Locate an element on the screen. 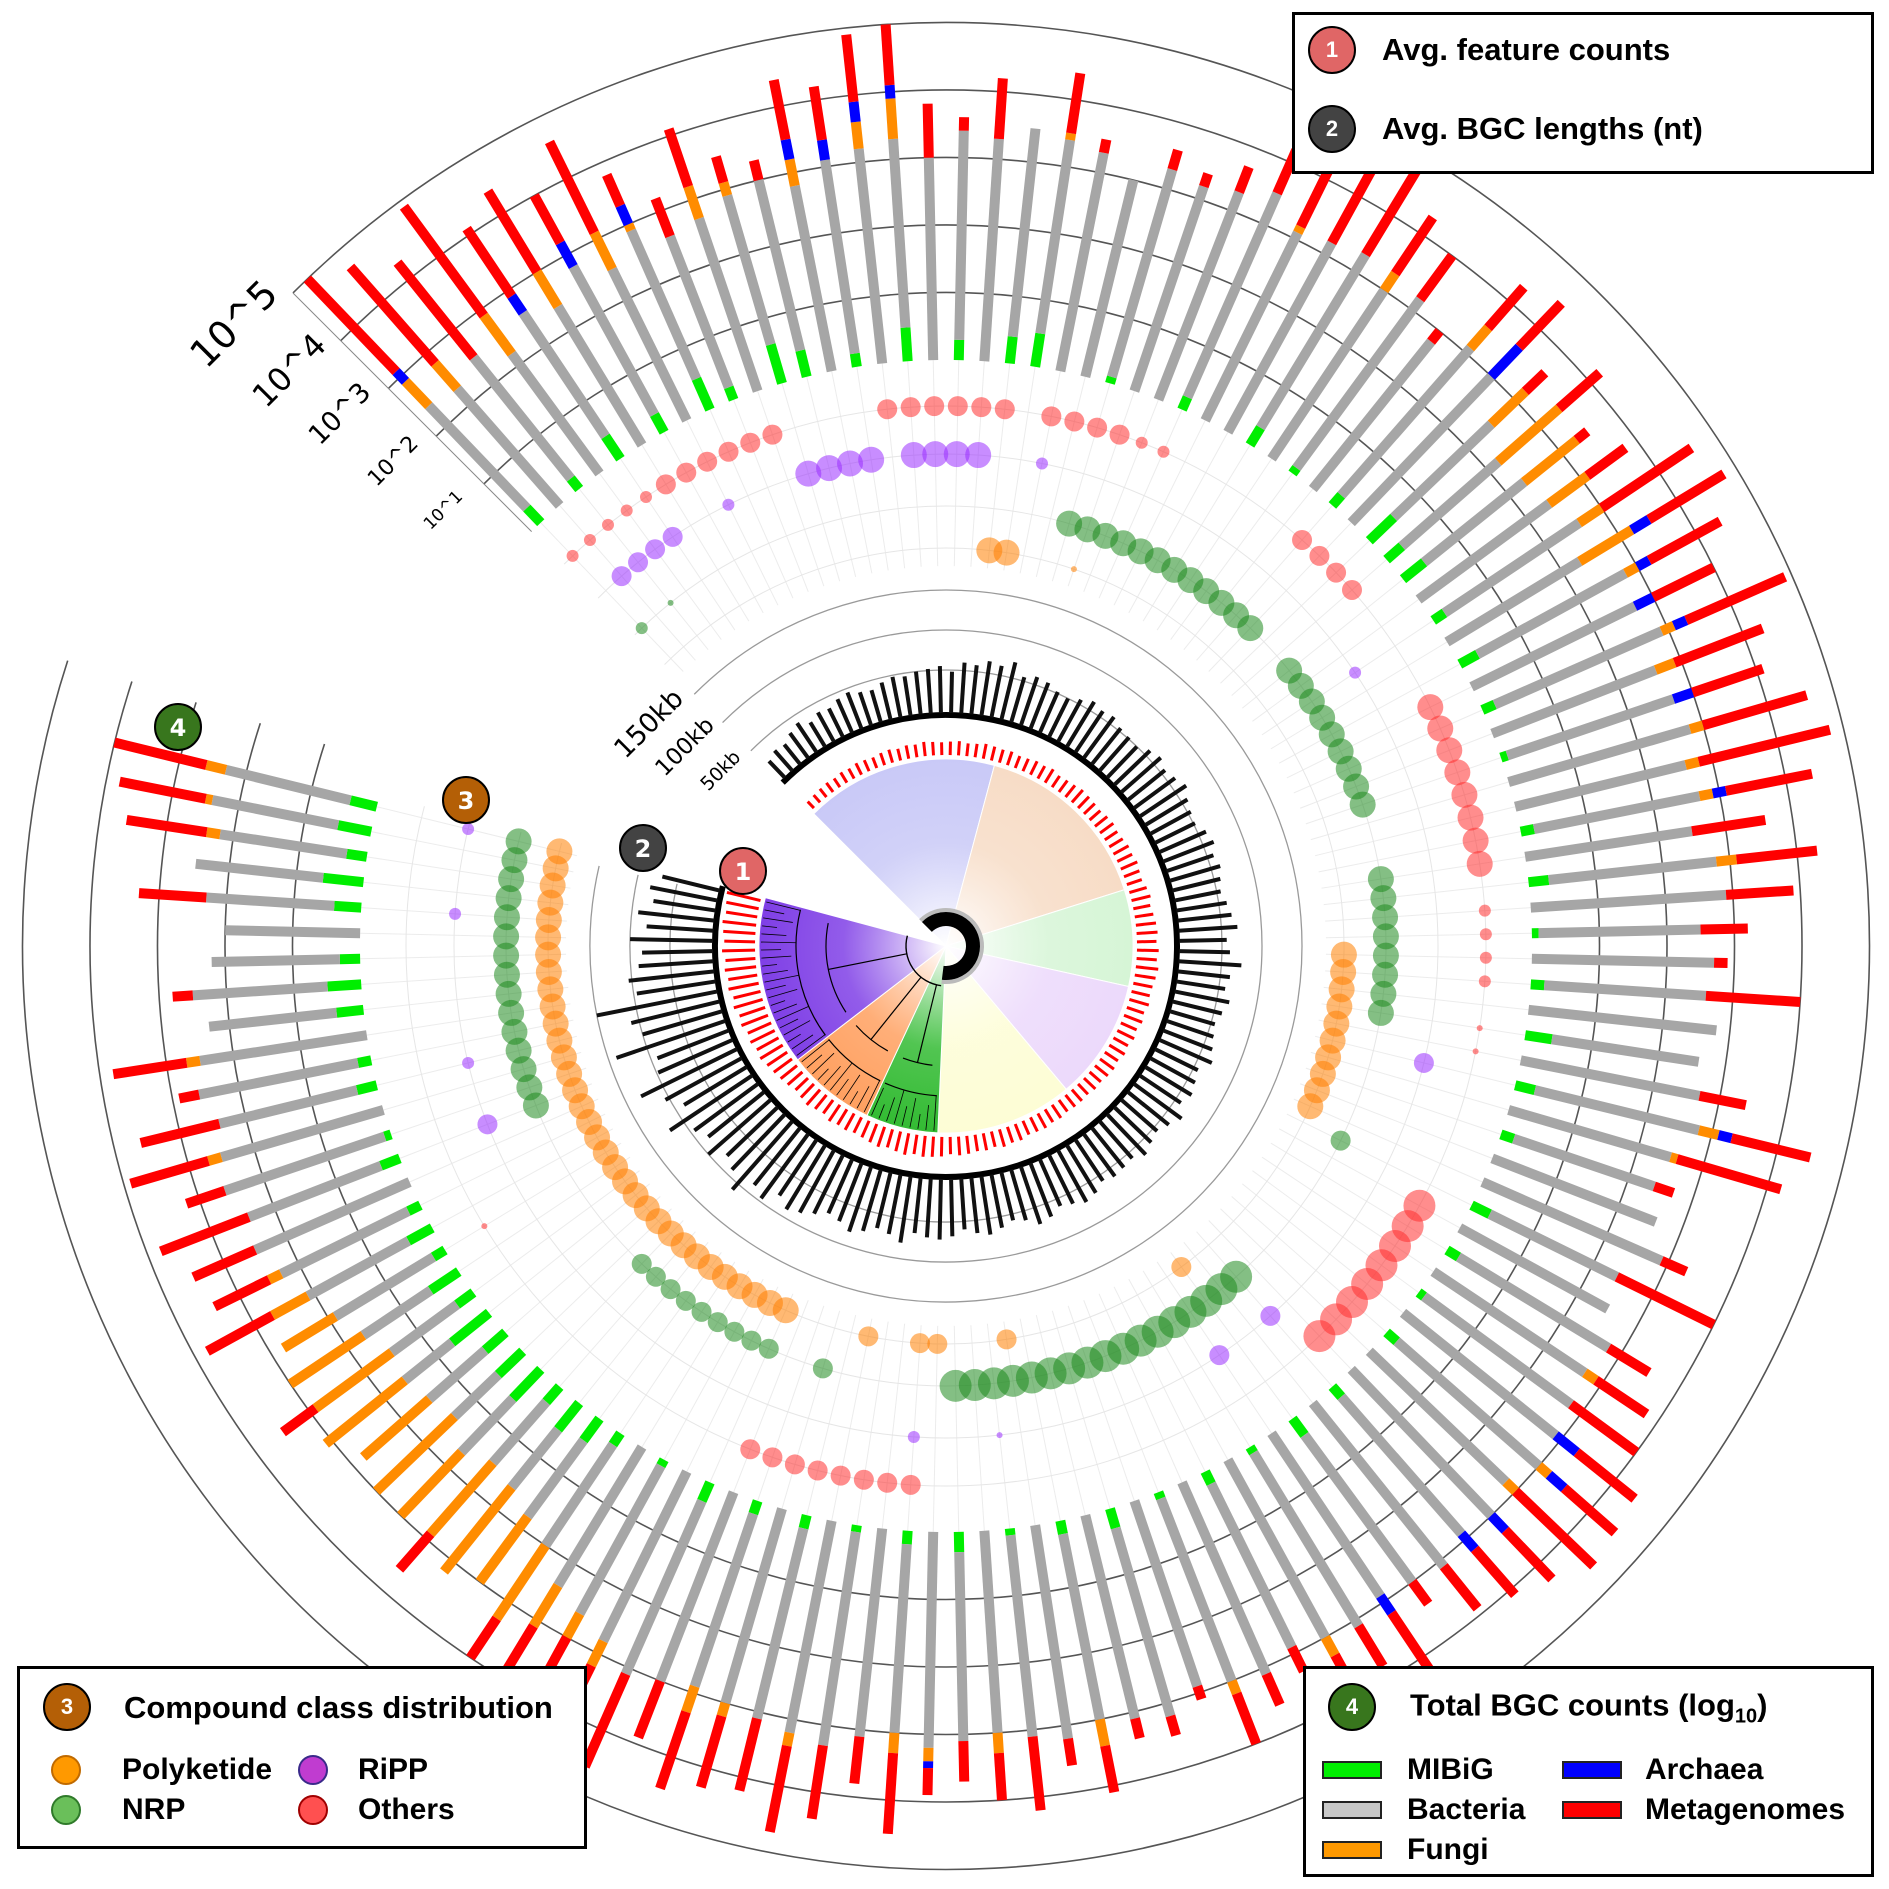 This screenshot has width=1889, height=1889. length-baseline-ring is located at coordinates (946, 946).